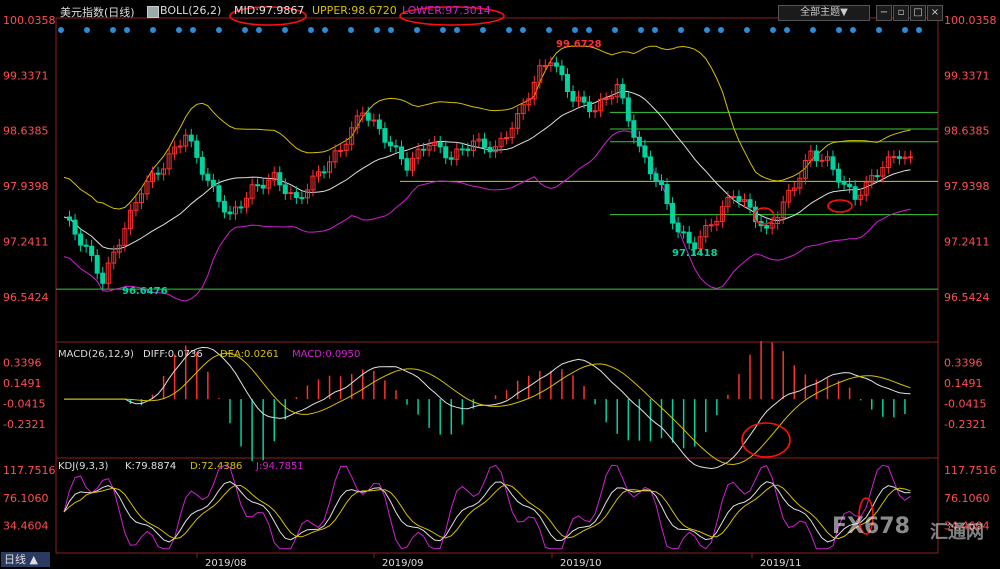 This screenshot has height=569, width=1000. I want to click on price-tick-right: 97.2411, so click(967, 241).